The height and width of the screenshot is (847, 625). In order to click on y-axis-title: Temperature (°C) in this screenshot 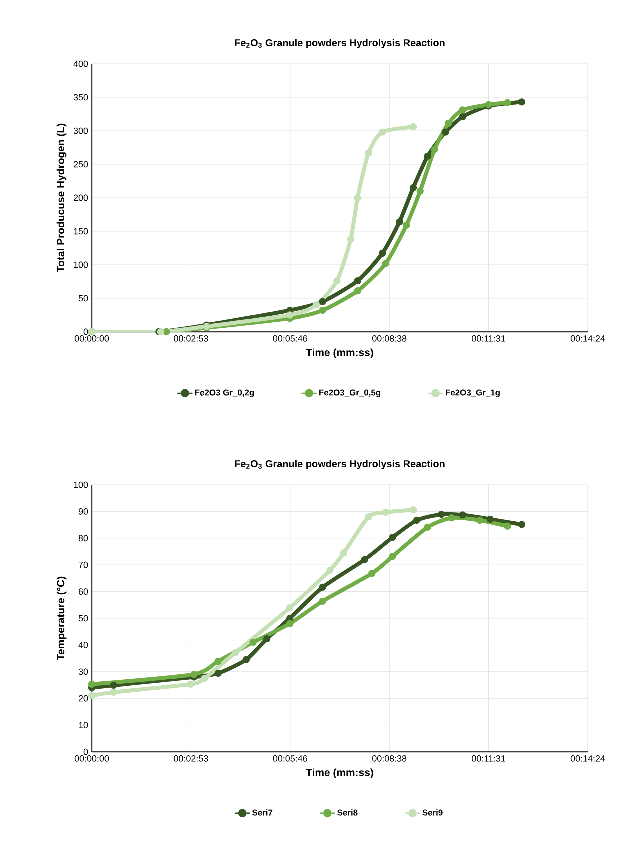, I will do `click(61, 618)`.